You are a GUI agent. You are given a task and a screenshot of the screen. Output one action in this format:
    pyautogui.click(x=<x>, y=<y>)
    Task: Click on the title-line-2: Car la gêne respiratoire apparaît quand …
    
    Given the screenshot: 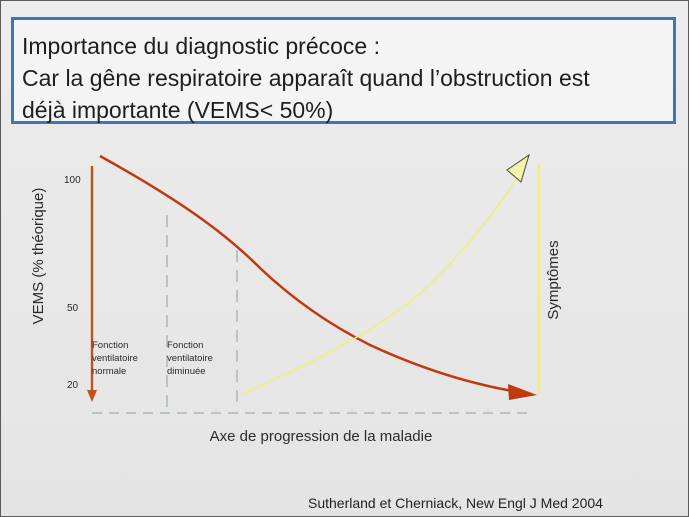 What is the action you would take?
    pyautogui.click(x=306, y=78)
    